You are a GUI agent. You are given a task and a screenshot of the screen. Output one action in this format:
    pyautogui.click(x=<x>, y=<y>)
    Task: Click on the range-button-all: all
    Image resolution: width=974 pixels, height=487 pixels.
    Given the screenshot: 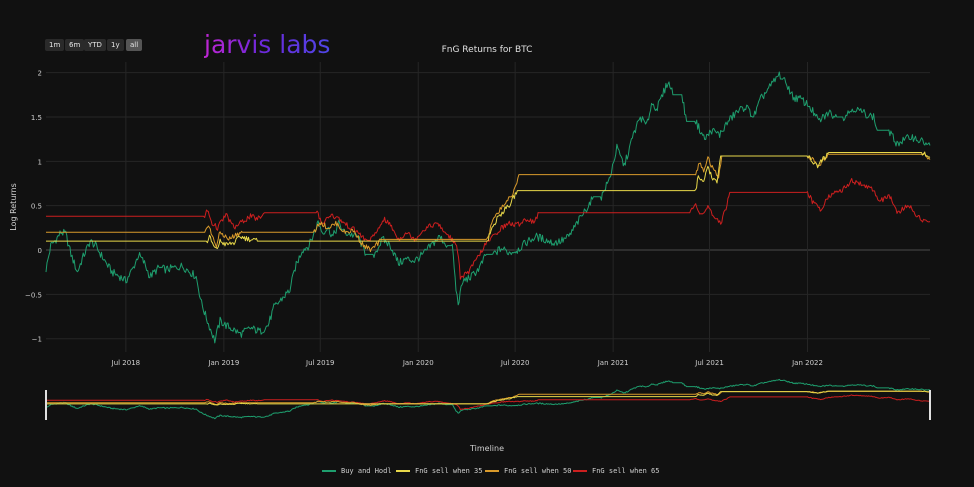 What is the action you would take?
    pyautogui.click(x=134, y=45)
    